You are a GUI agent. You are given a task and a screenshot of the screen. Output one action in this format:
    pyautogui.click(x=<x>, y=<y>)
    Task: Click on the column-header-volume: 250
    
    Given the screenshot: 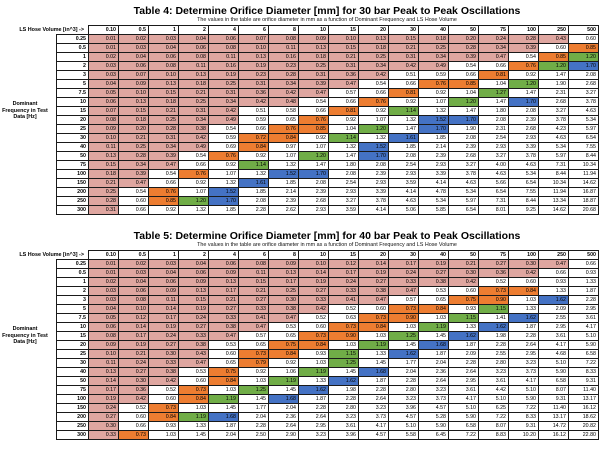 What is the action you would take?
    pyautogui.click(x=553, y=255)
    